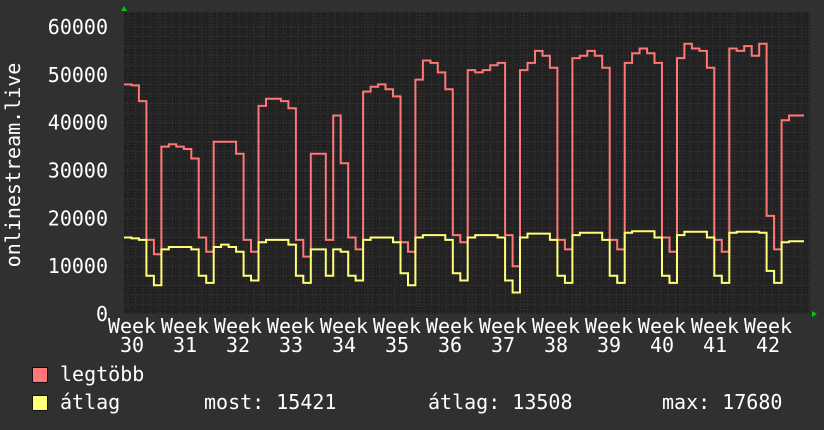  What do you see at coordinates (78, 123) in the screenshot?
I see `y-tick-label: 40000` at bounding box center [78, 123].